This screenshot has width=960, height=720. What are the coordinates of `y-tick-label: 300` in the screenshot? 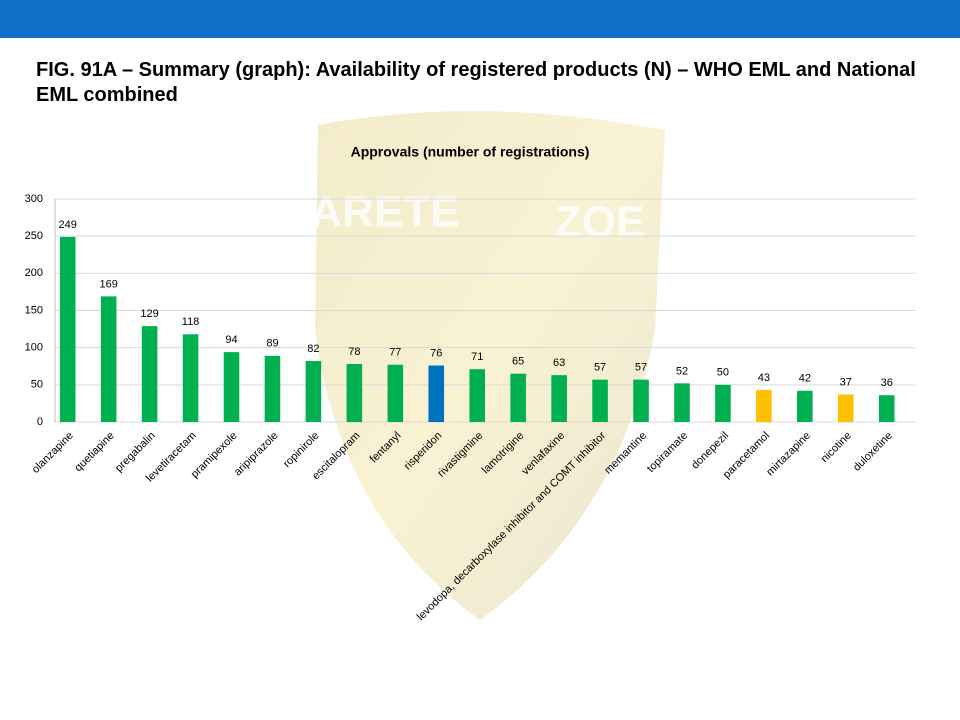 It's located at (34, 199).